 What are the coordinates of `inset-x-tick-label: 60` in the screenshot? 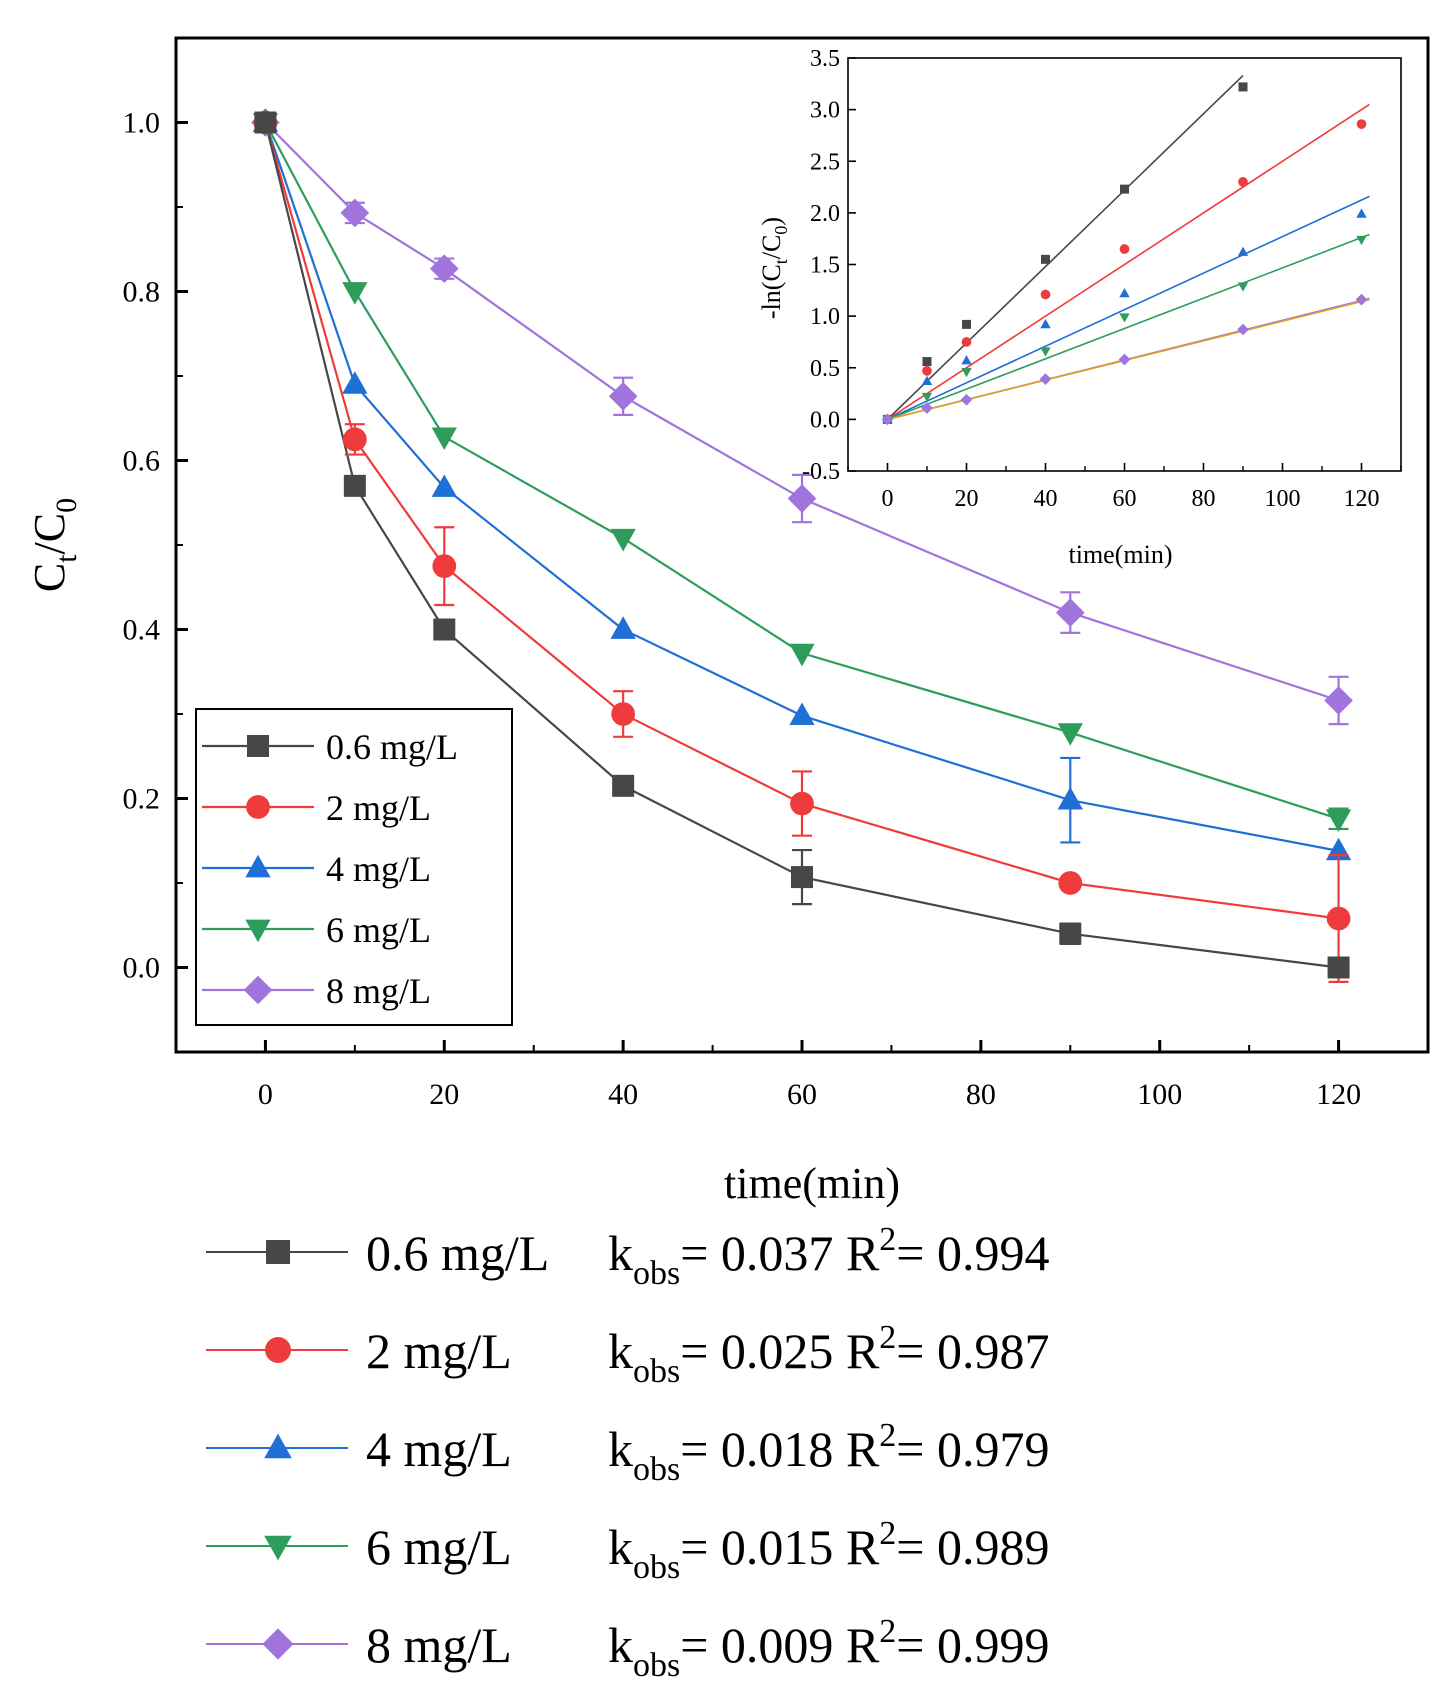 It's located at (1125, 499).